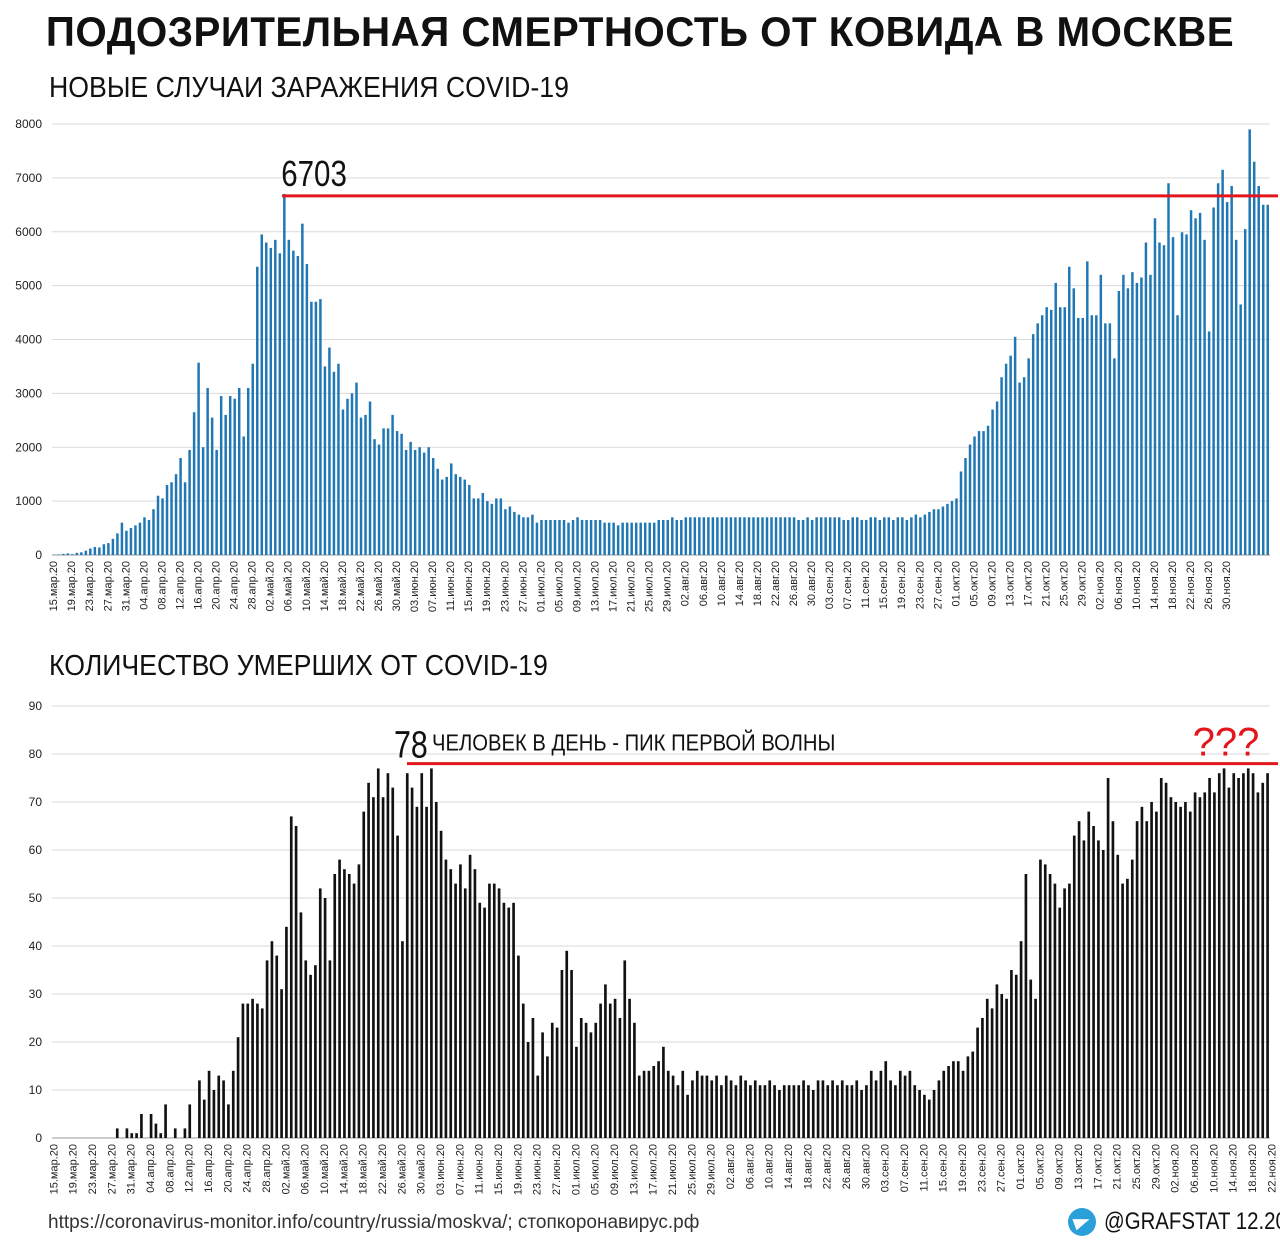 The width and height of the screenshot is (1280, 1244). What do you see at coordinates (1156, 1166) in the screenshot?
I see `deaths-x-tick-label: 29.окт.20` at bounding box center [1156, 1166].